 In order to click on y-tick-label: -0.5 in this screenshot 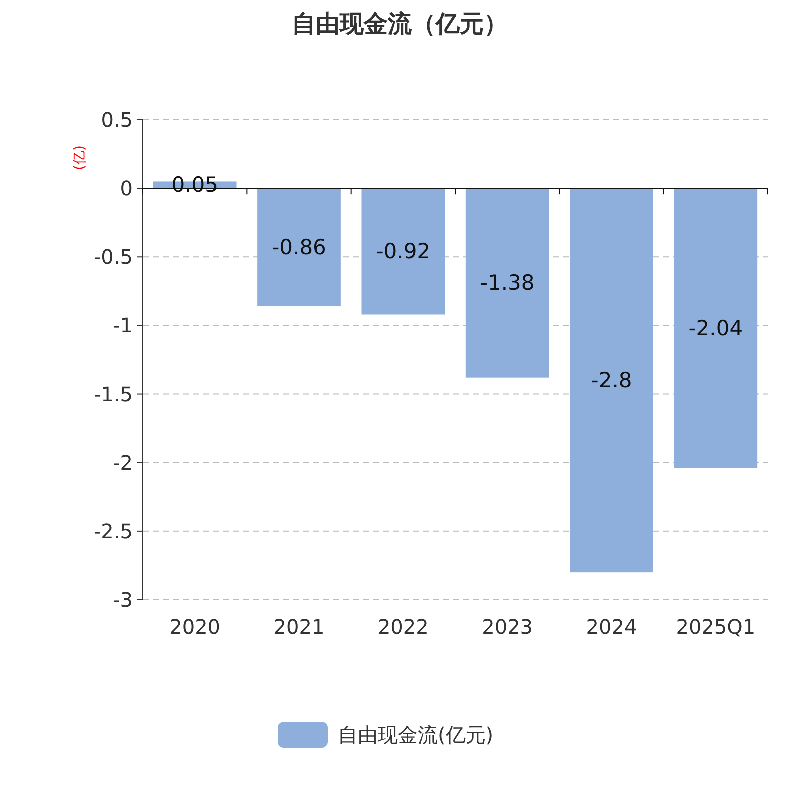, I will do `click(113, 257)`.